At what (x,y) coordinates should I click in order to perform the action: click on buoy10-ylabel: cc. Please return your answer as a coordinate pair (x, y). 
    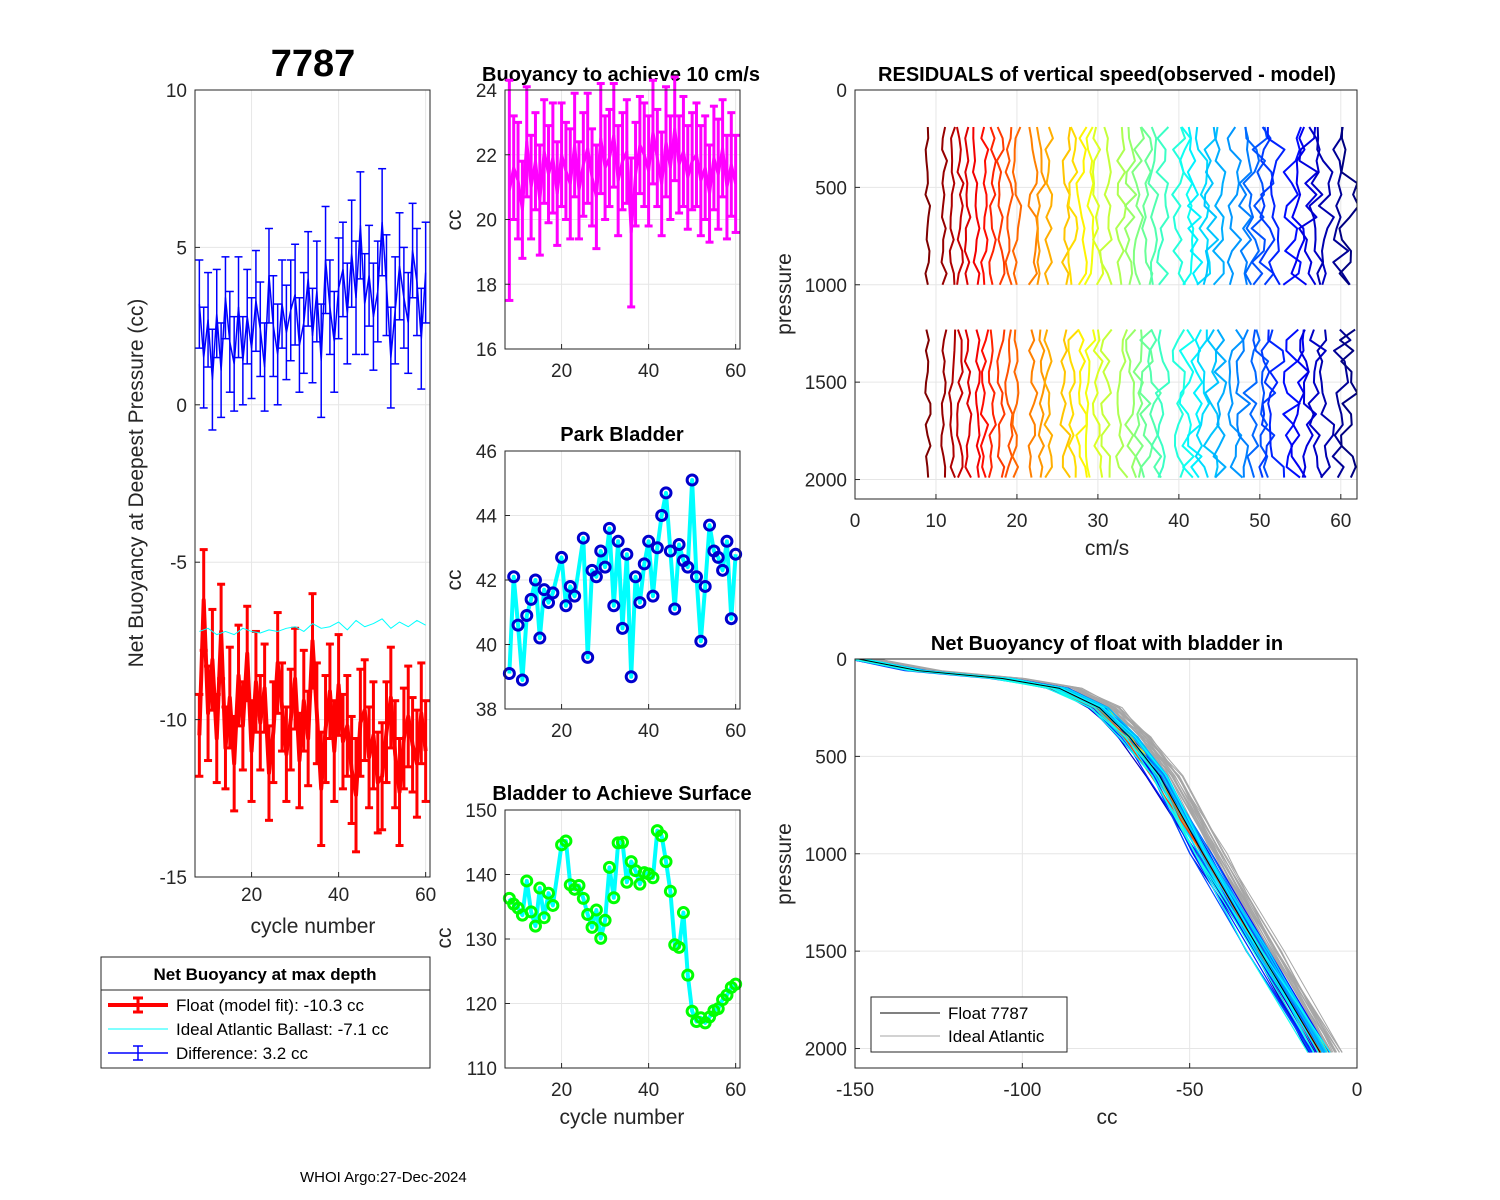
    Looking at the image, I should click on (454, 220).